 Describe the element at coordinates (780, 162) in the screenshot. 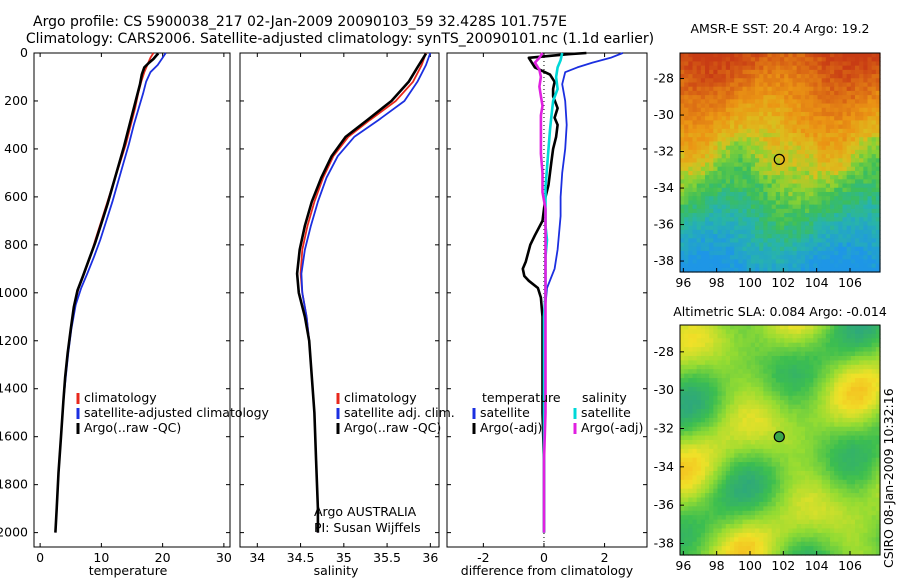

I see `map-frame` at that location.